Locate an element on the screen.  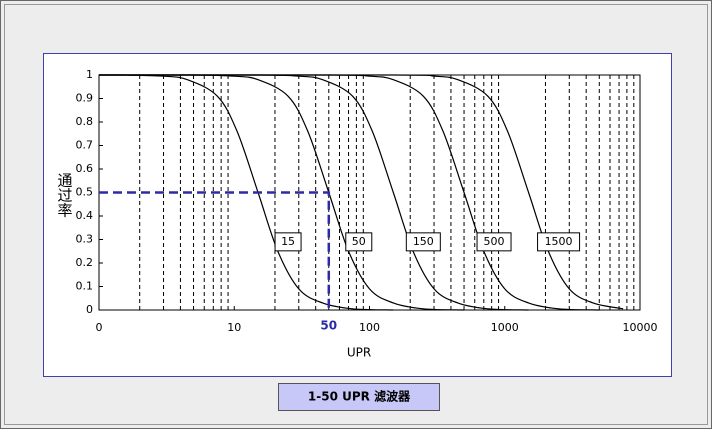
caption: 1-50 UPR 滤波器 is located at coordinates (359, 396).